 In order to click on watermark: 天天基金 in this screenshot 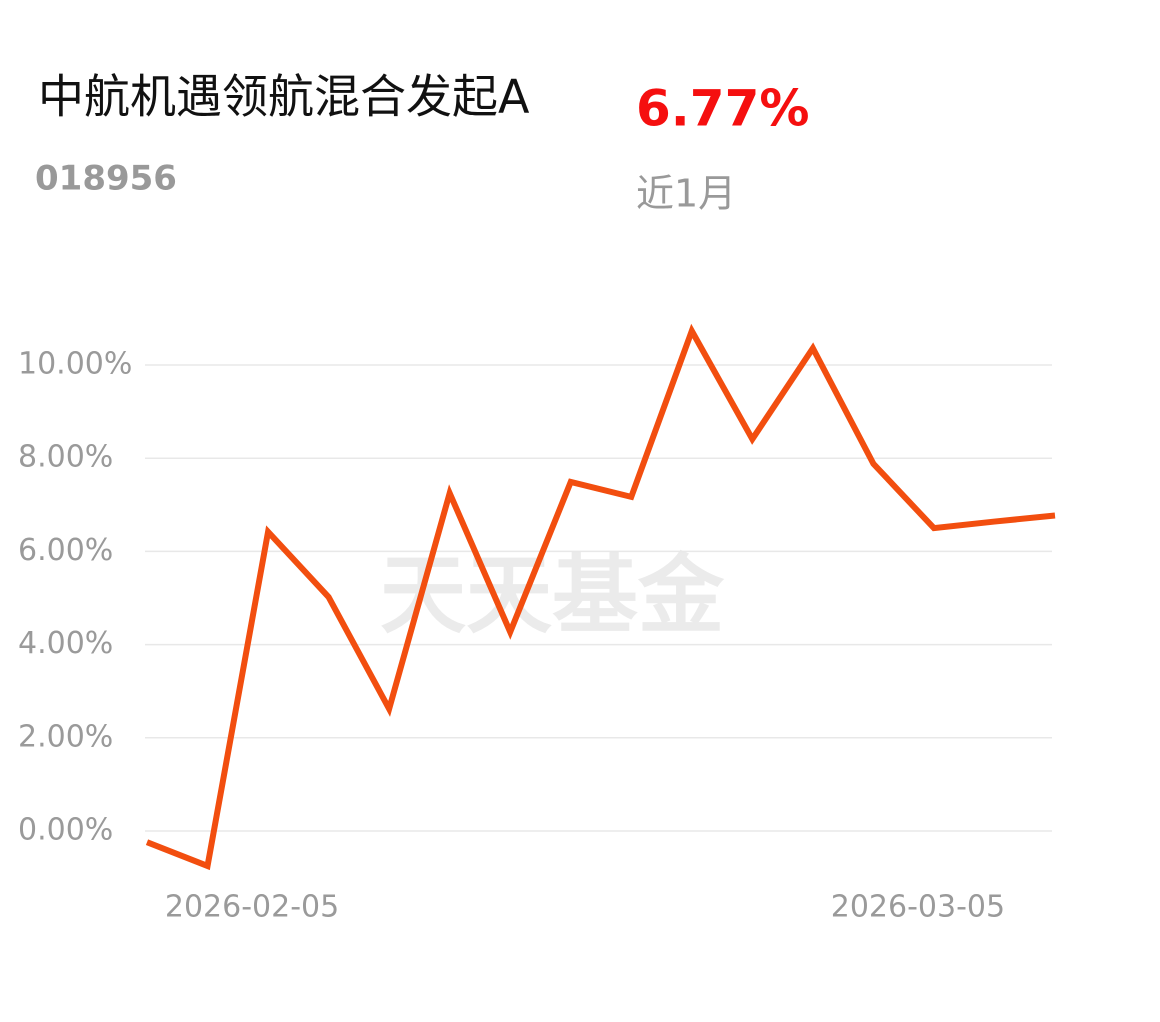, I will do `click(552, 595)`.